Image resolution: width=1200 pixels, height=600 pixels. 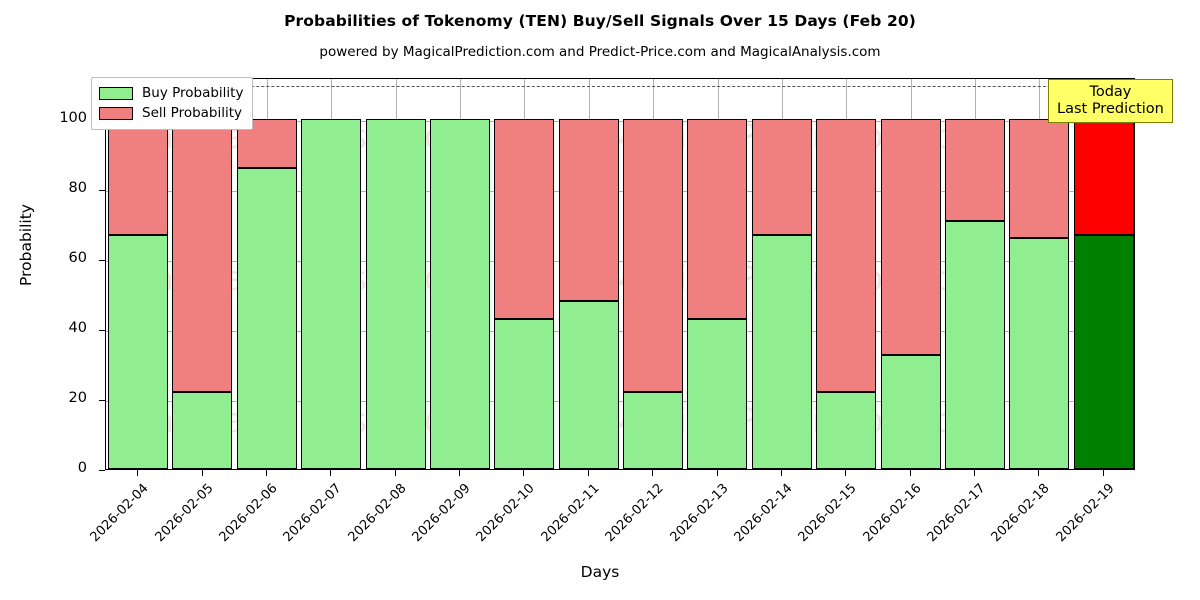 What do you see at coordinates (73, 118) in the screenshot?
I see `y-tick-label: 100` at bounding box center [73, 118].